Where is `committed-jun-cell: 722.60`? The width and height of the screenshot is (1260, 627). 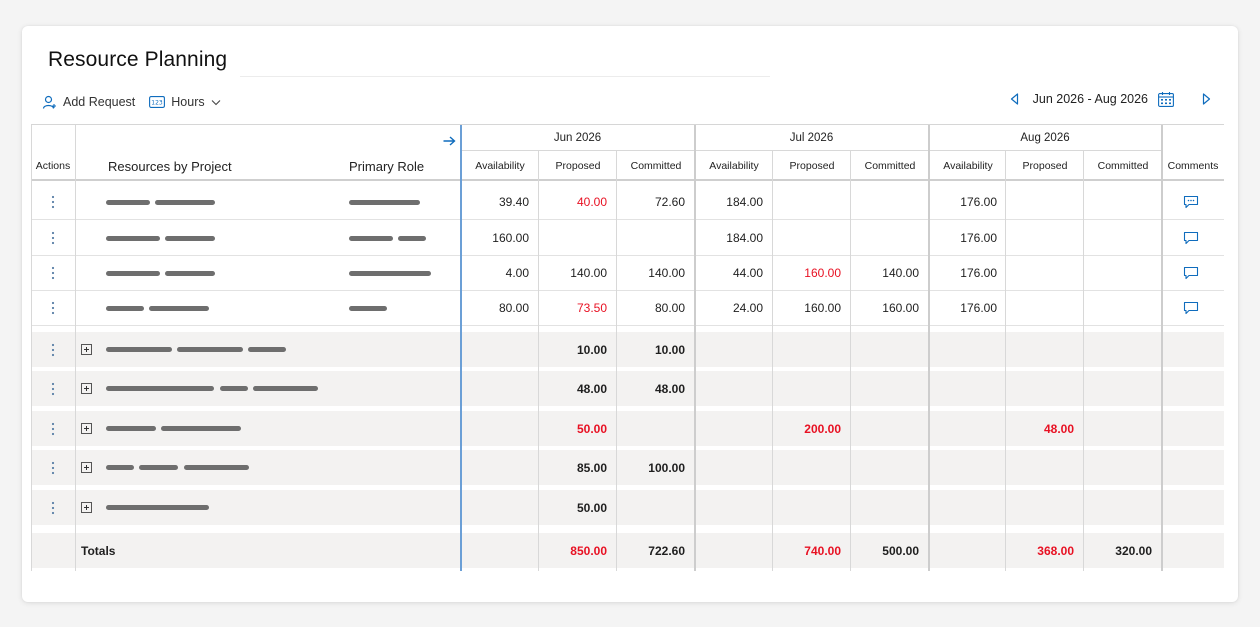 committed-jun-cell: 722.60 is located at coordinates (666, 550).